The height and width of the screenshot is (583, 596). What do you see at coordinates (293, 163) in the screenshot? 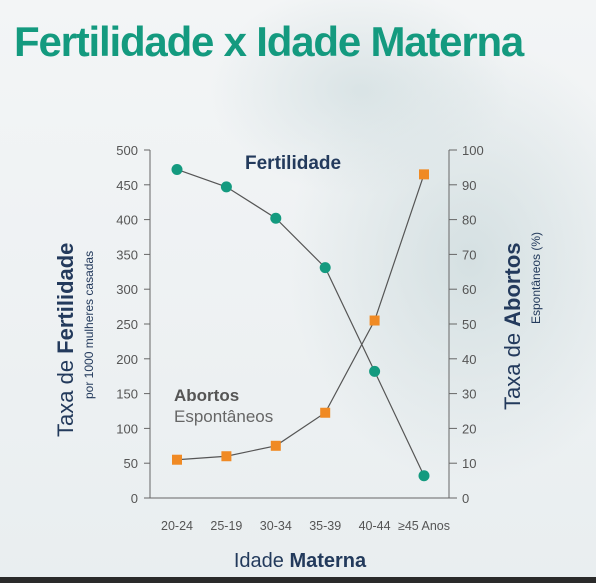
I see `fertilidade-label: Fertilidade` at bounding box center [293, 163].